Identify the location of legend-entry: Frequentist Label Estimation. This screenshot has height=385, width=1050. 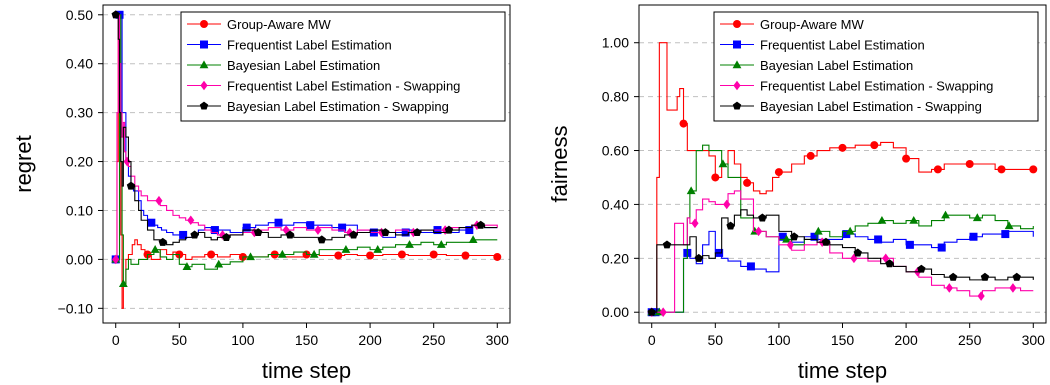
(289, 45).